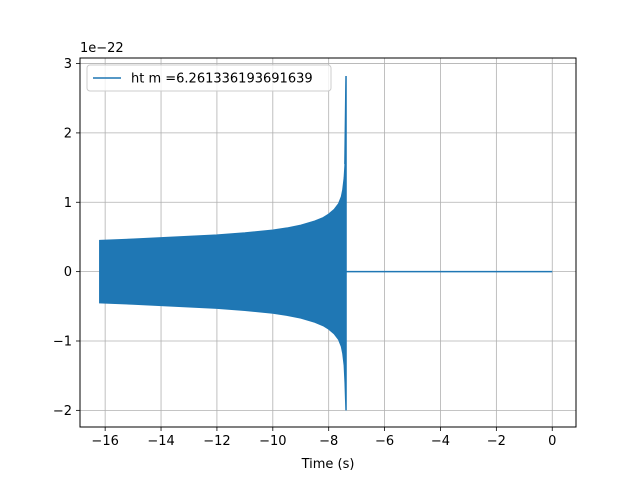 The height and width of the screenshot is (480, 640). What do you see at coordinates (384, 441) in the screenshot?
I see `x-tick-label: −6` at bounding box center [384, 441].